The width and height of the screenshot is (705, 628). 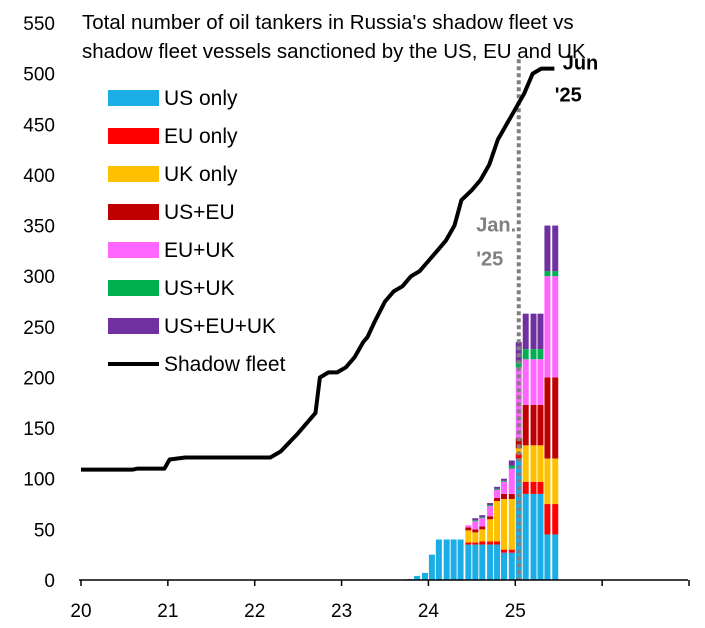 I want to click on legend-label-eu-uk: EU+UK, so click(x=199, y=250).